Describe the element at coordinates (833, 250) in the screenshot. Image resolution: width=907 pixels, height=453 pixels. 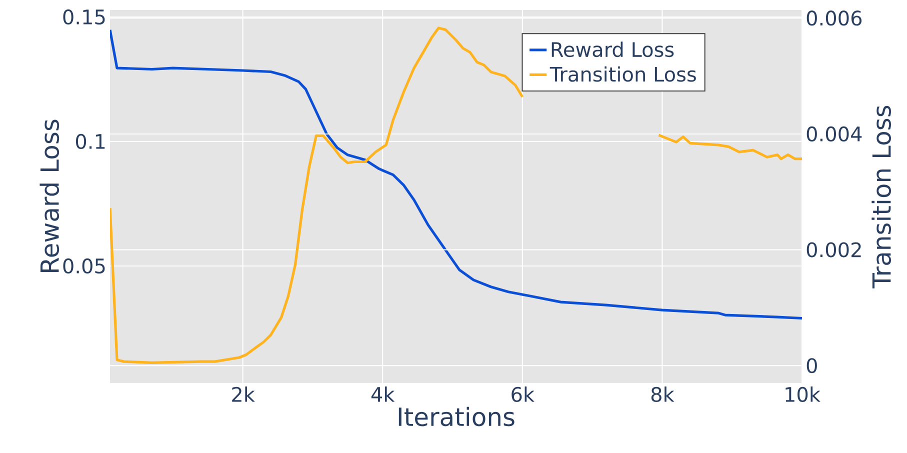
I see `y2-tick-label: 0.002` at that location.